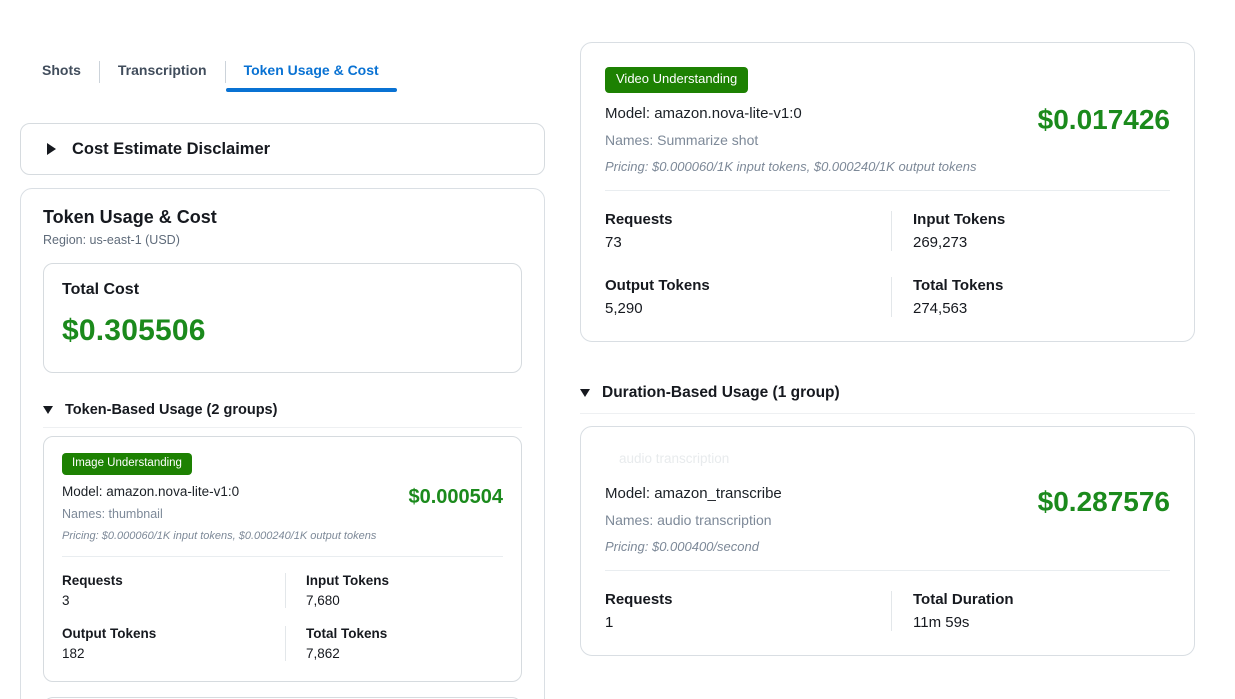 Image resolution: width=1235 pixels, height=699 pixels. I want to click on stat-value: 73, so click(613, 242).